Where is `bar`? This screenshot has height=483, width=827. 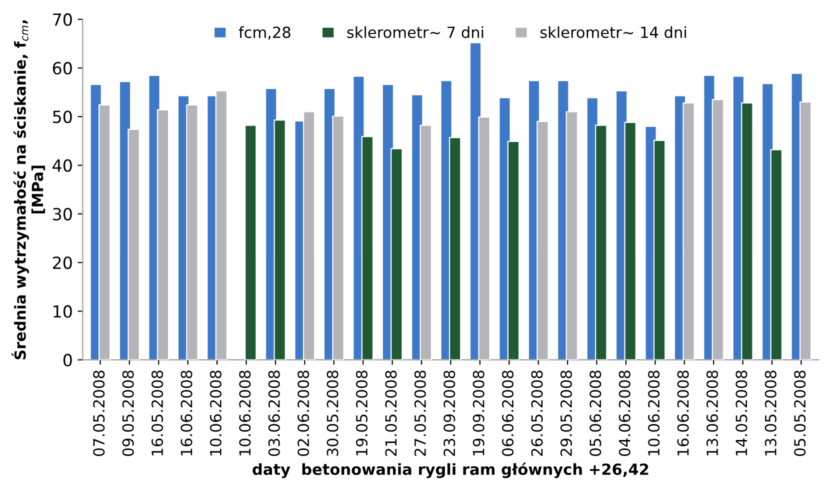
bar is located at coordinates (250, 242).